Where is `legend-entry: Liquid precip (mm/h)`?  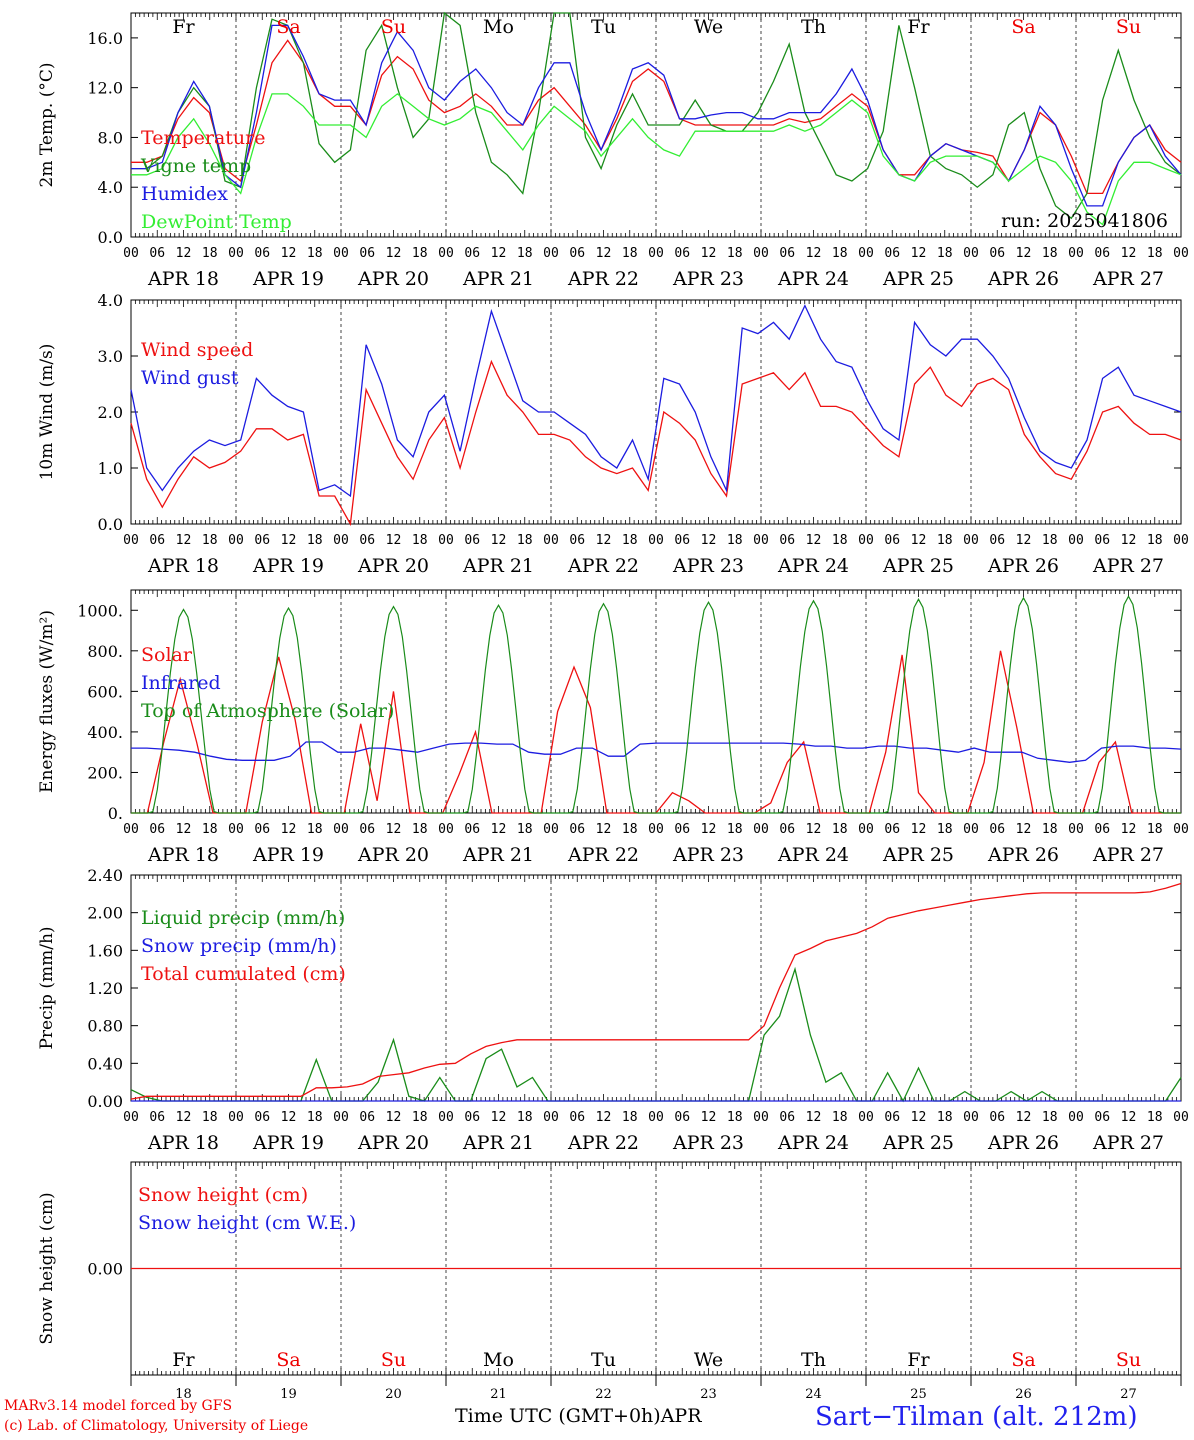
legend-entry: Liquid precip (mm/h) is located at coordinates (243, 918).